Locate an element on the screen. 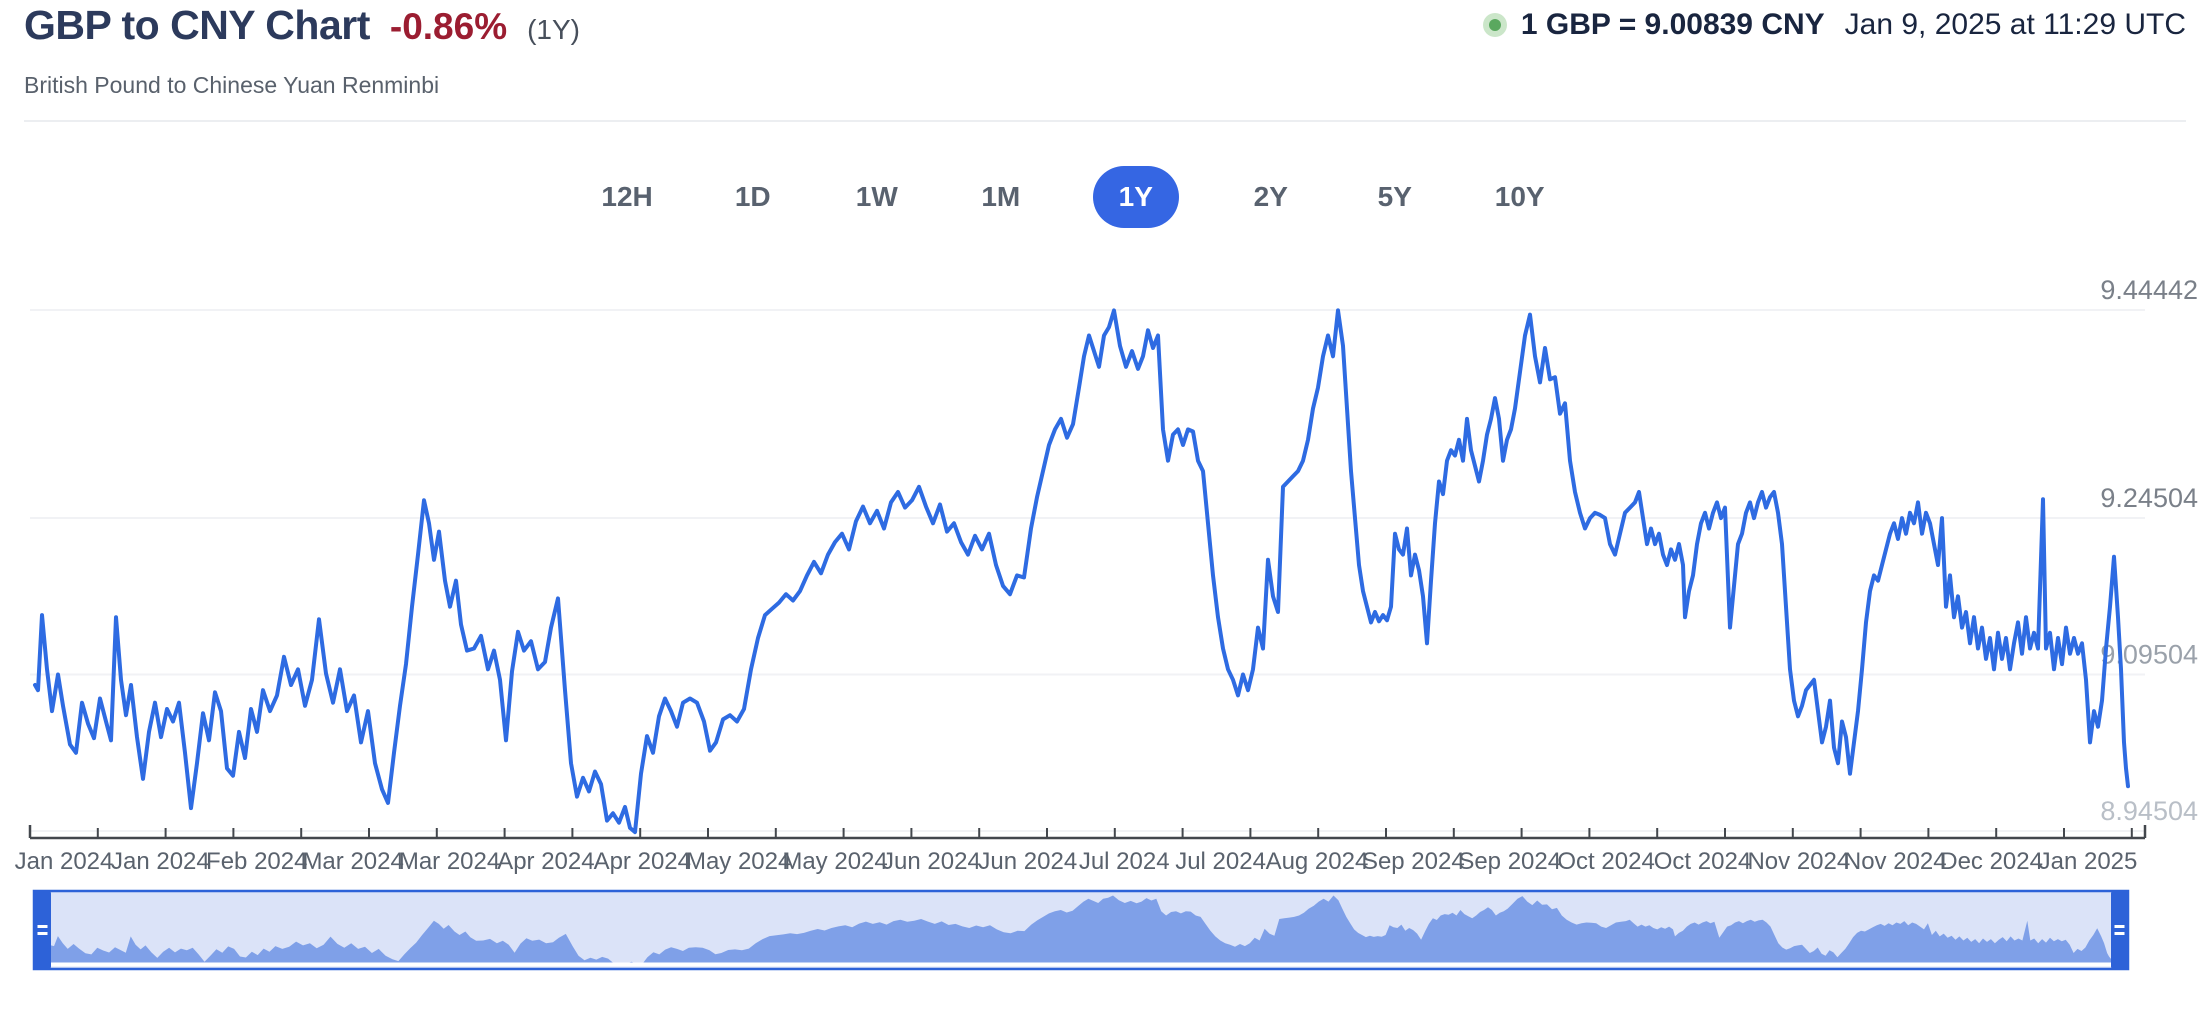  tab-1w: 1W is located at coordinates (876, 196).